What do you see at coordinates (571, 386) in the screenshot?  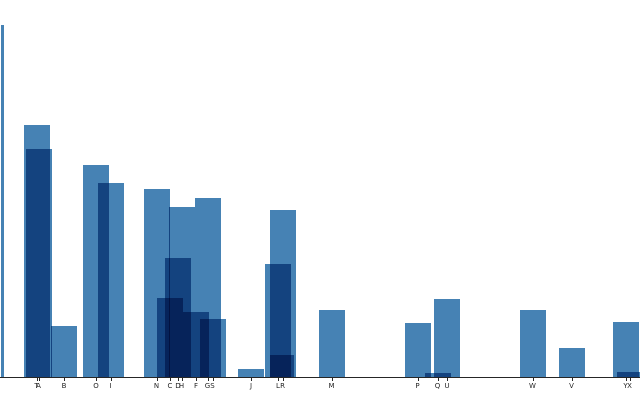 I see `x-tick-label-V: V` at bounding box center [571, 386].